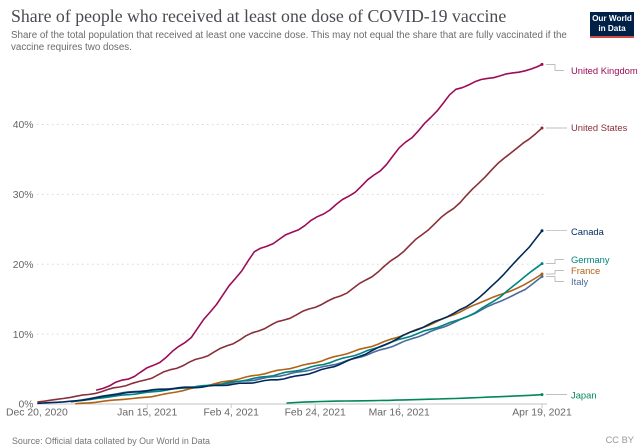 The image size is (640, 448). I want to click on svg-text: France, so click(585, 270).